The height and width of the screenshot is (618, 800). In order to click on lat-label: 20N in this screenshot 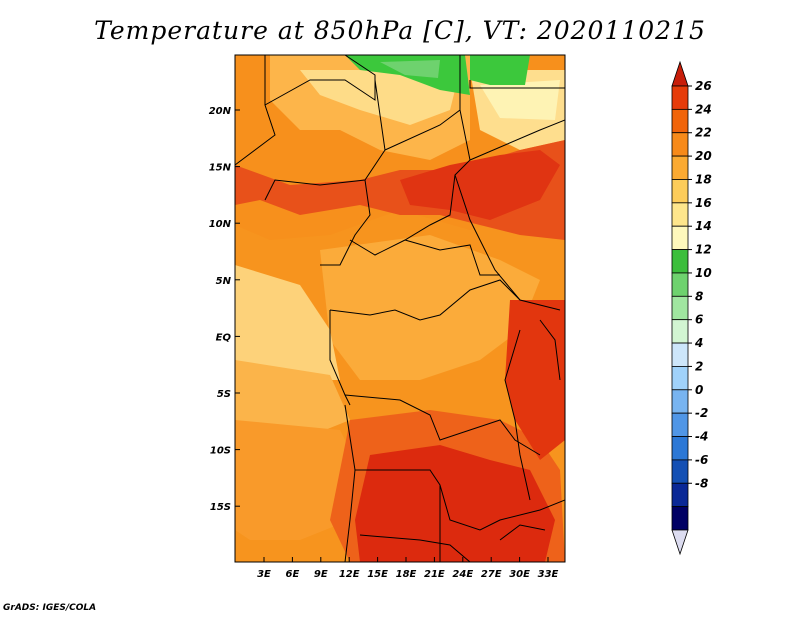, I will do `click(220, 111)`.